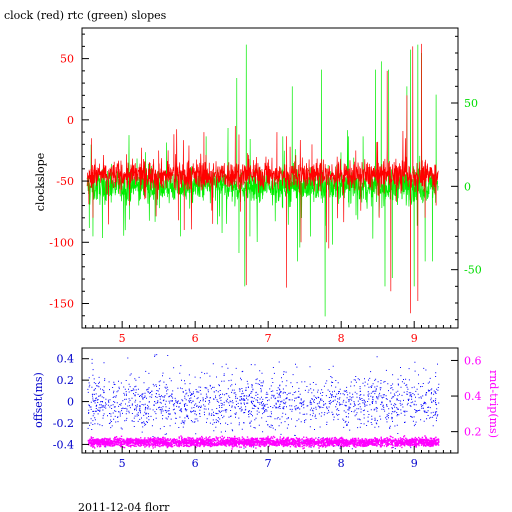 The image size is (512, 512). Describe the element at coordinates (85, 15) in the screenshot. I see `top-chart-title: clock (red) rtc (green) slopes` at that location.